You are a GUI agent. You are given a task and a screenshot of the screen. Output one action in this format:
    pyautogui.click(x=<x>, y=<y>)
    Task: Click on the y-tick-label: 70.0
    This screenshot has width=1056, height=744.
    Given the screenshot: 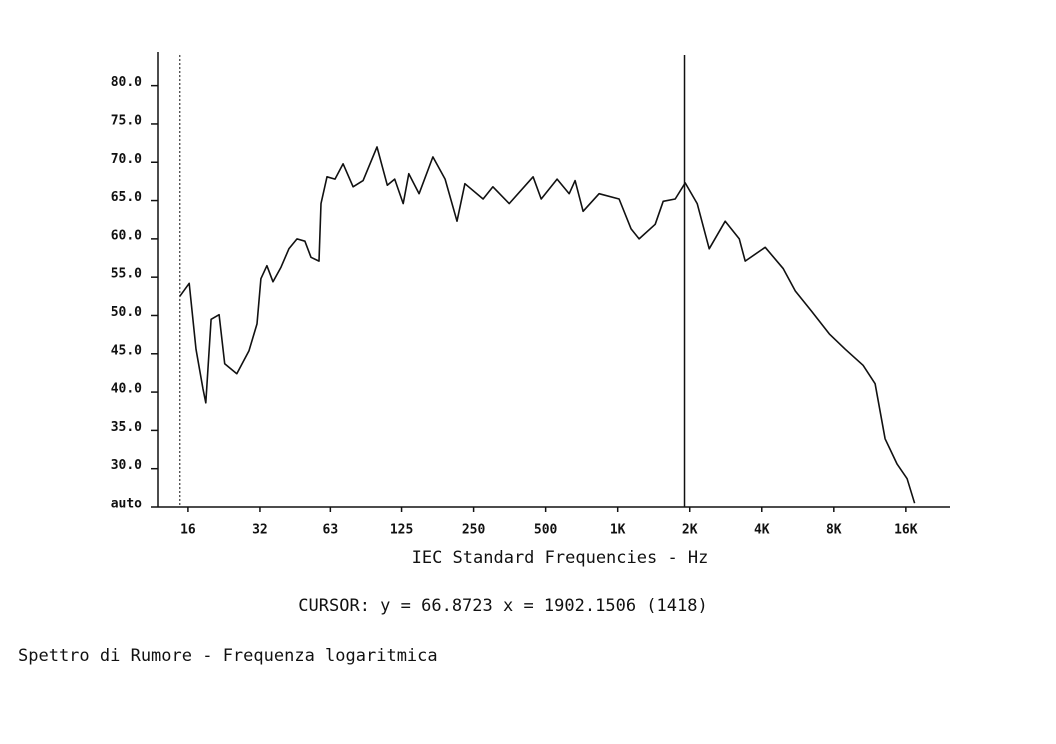 What is the action you would take?
    pyautogui.click(x=126, y=159)
    